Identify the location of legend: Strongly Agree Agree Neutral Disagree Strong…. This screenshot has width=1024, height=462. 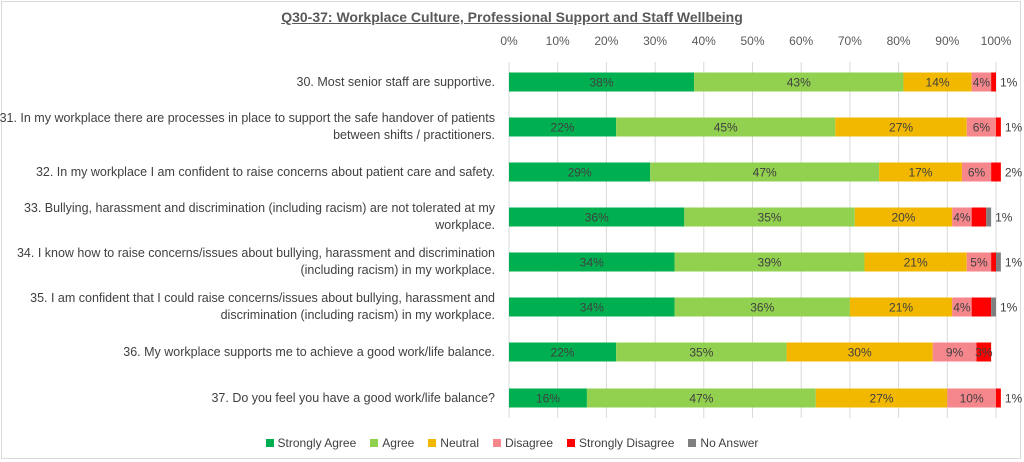
(512, 443).